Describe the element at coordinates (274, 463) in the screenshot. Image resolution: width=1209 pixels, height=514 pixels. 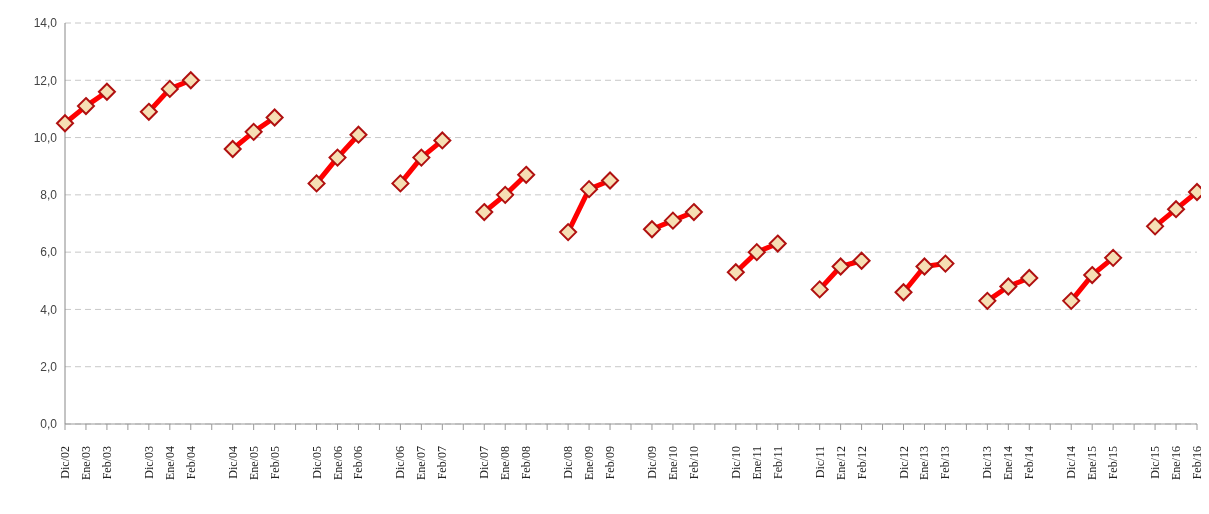
I see `x-tick-label: Feb/05` at that location.